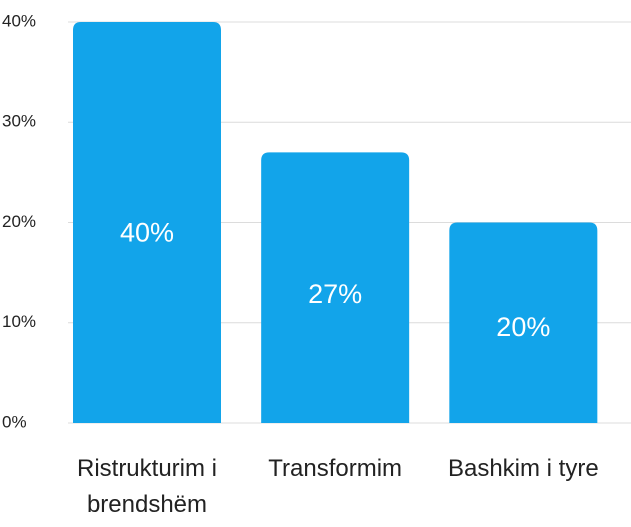 This screenshot has width=631, height=527. I want to click on x-tick-label: Ristrukturim i brendshëm, so click(146, 486).